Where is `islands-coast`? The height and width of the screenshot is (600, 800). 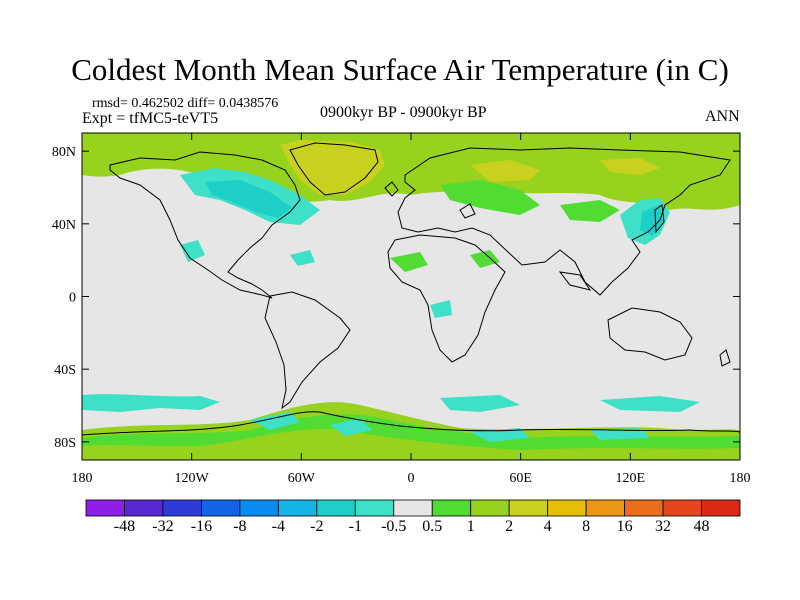 islands-coast is located at coordinates (557, 274).